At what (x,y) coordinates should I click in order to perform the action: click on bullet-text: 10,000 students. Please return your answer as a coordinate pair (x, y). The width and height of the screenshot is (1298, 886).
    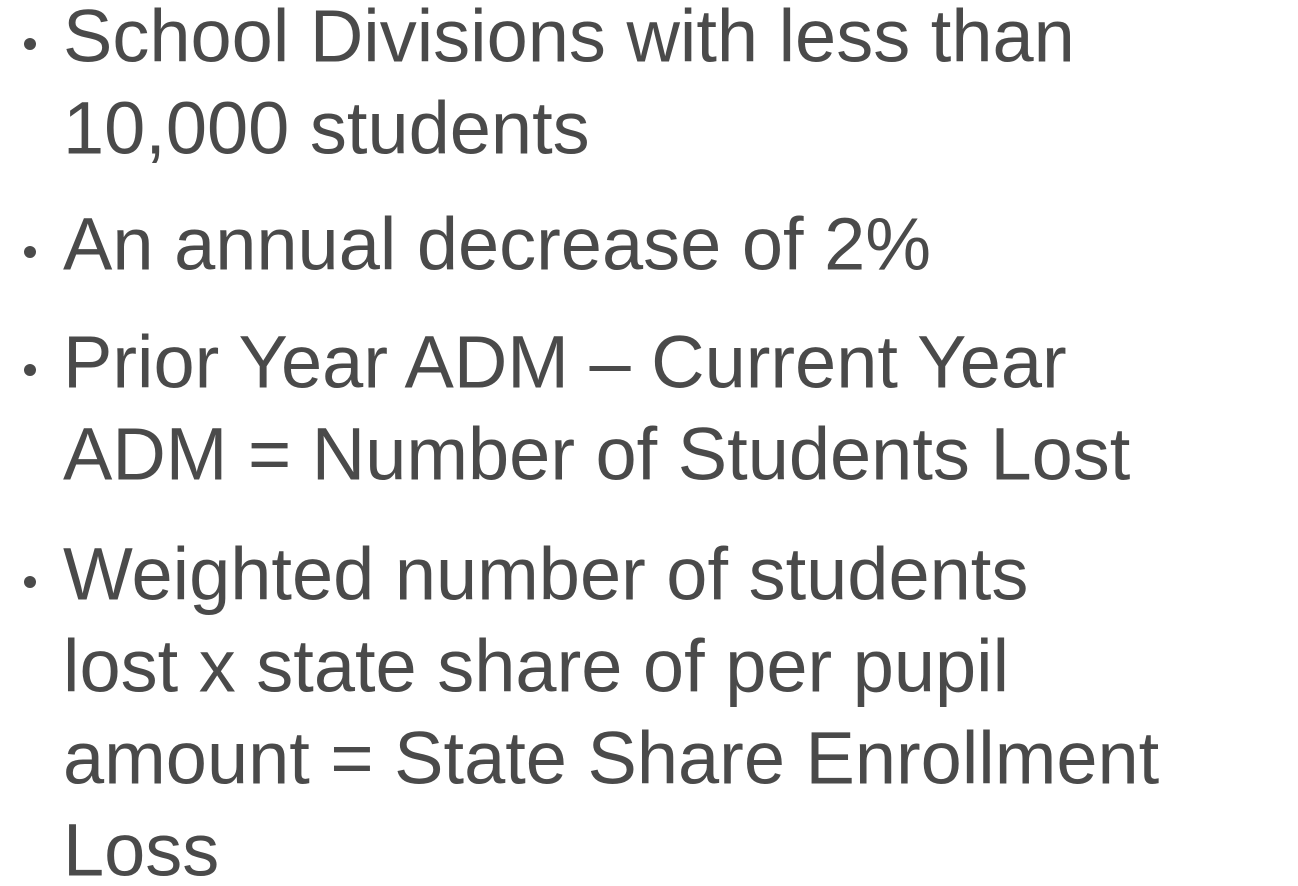
    Looking at the image, I should click on (326, 128).